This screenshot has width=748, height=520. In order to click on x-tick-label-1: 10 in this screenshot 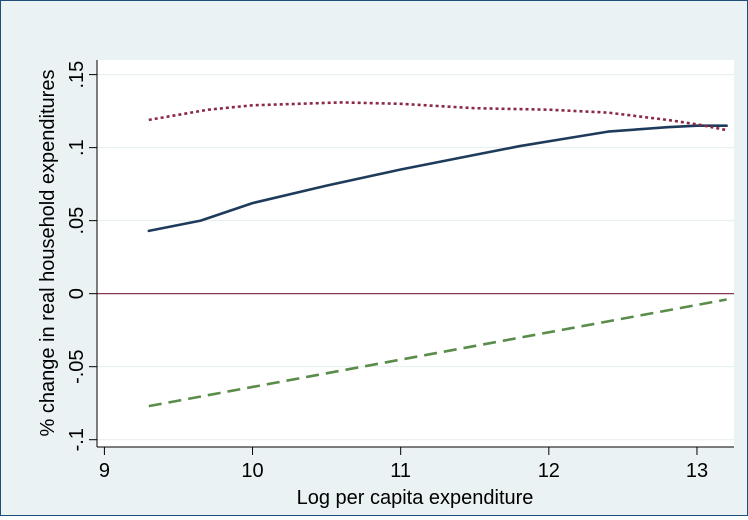, I will do `click(252, 471)`.